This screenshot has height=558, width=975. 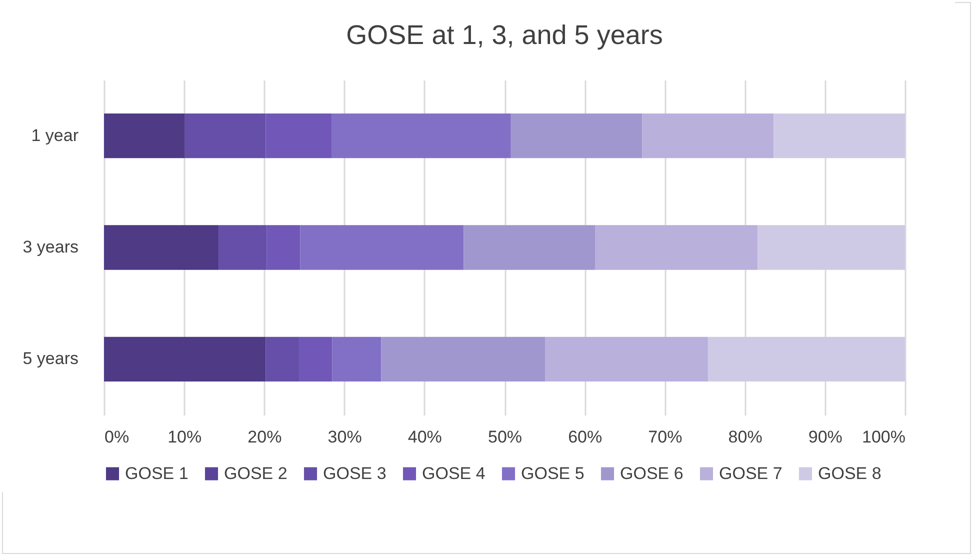 I want to click on x-tick-label: 90%, so click(x=825, y=437).